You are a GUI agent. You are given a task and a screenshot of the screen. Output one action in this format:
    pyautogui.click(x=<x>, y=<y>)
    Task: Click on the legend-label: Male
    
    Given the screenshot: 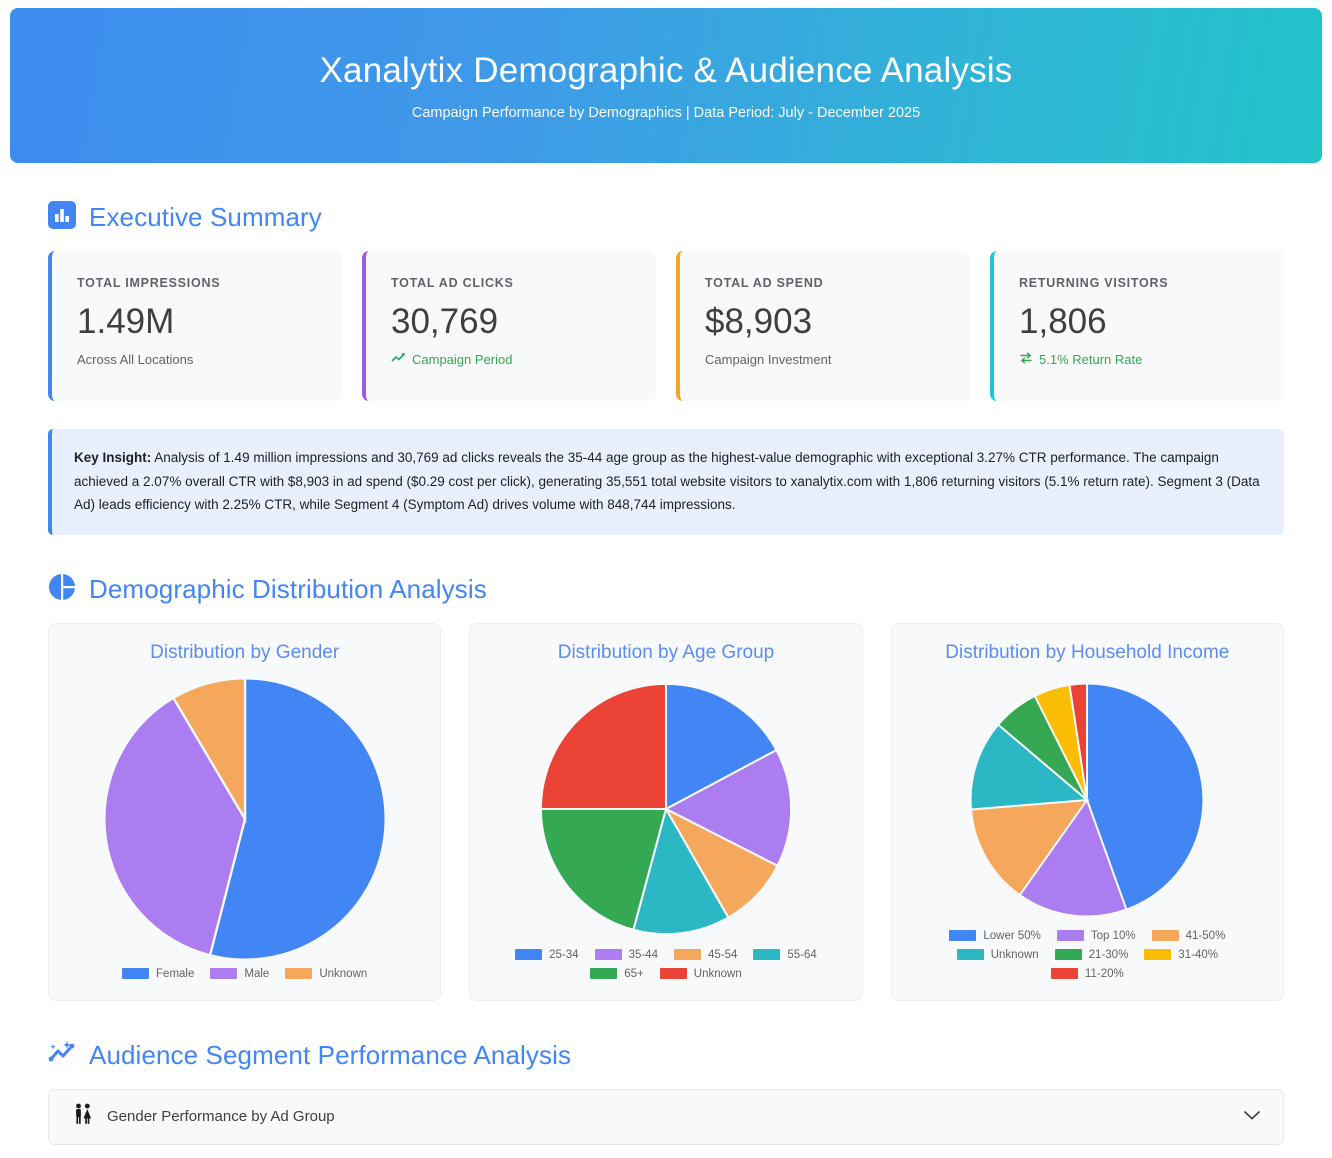 What is the action you would take?
    pyautogui.click(x=257, y=973)
    